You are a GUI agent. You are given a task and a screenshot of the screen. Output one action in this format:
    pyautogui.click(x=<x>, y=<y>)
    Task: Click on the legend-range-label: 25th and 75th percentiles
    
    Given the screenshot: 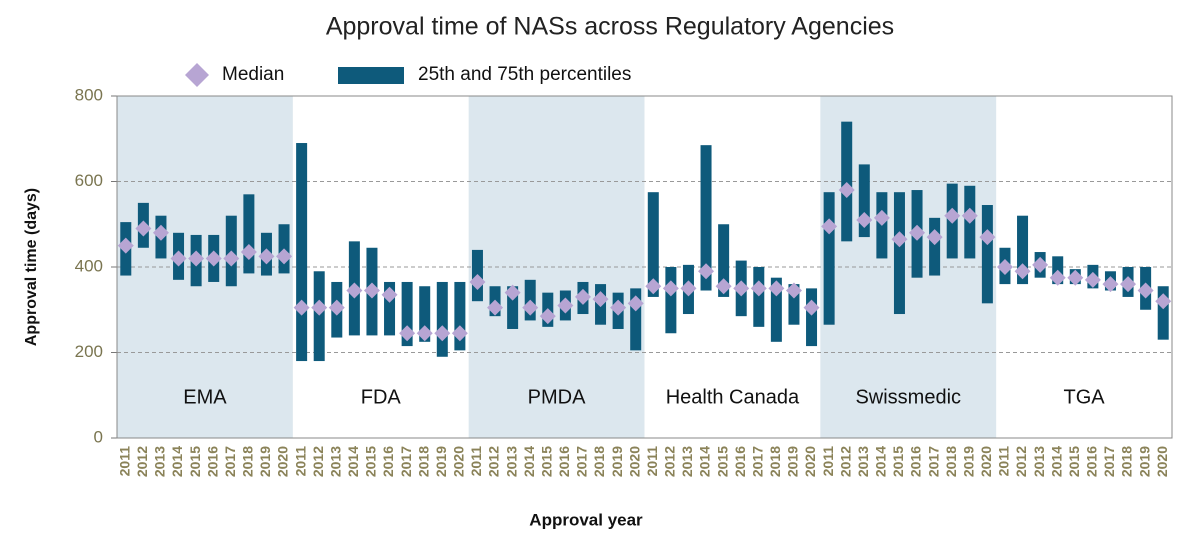 What is the action you would take?
    pyautogui.click(x=524, y=74)
    